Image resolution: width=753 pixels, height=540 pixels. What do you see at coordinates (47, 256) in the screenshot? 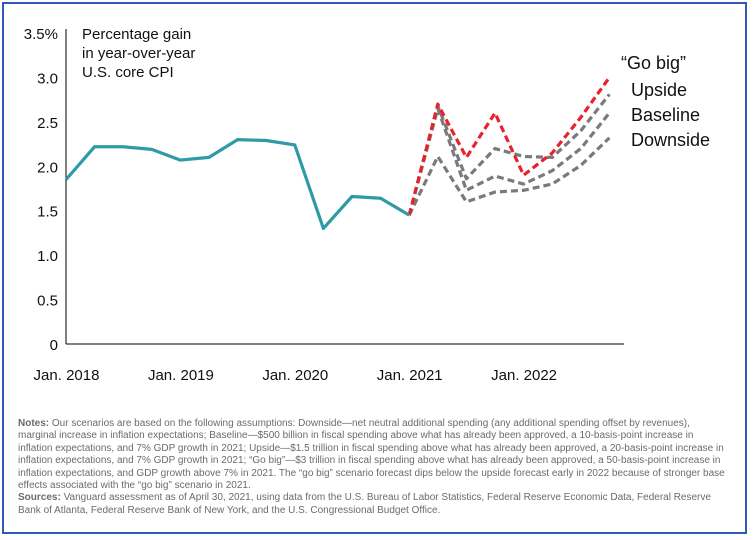
I see `y-tick-label: 1.0` at bounding box center [47, 256].